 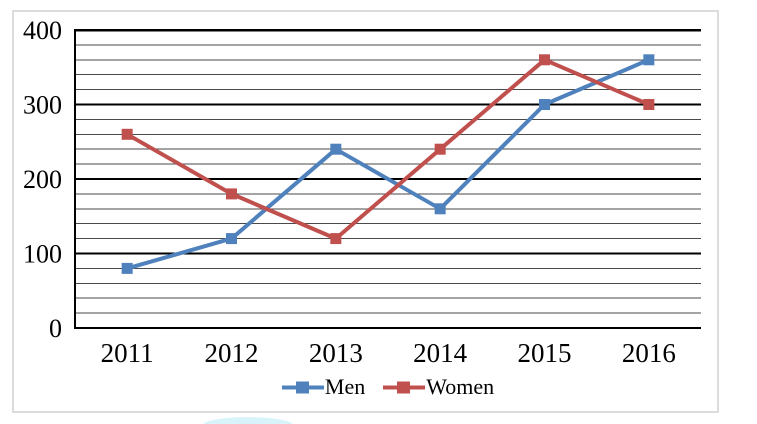 I want to click on x-axis-tick-label: 2013, so click(x=336, y=353).